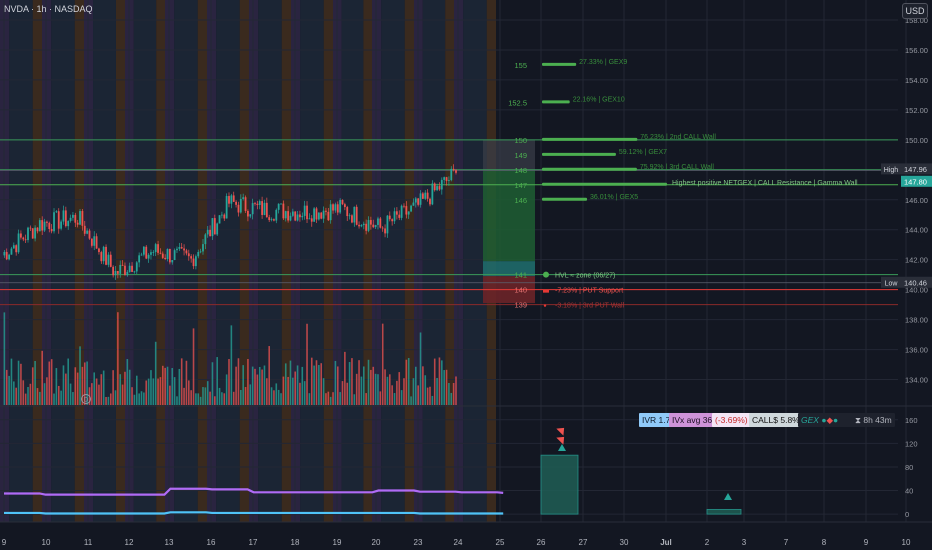 The image size is (932, 550). Describe the element at coordinates (916, 20) in the screenshot. I see `y-tick-label: 158.00` at that location.